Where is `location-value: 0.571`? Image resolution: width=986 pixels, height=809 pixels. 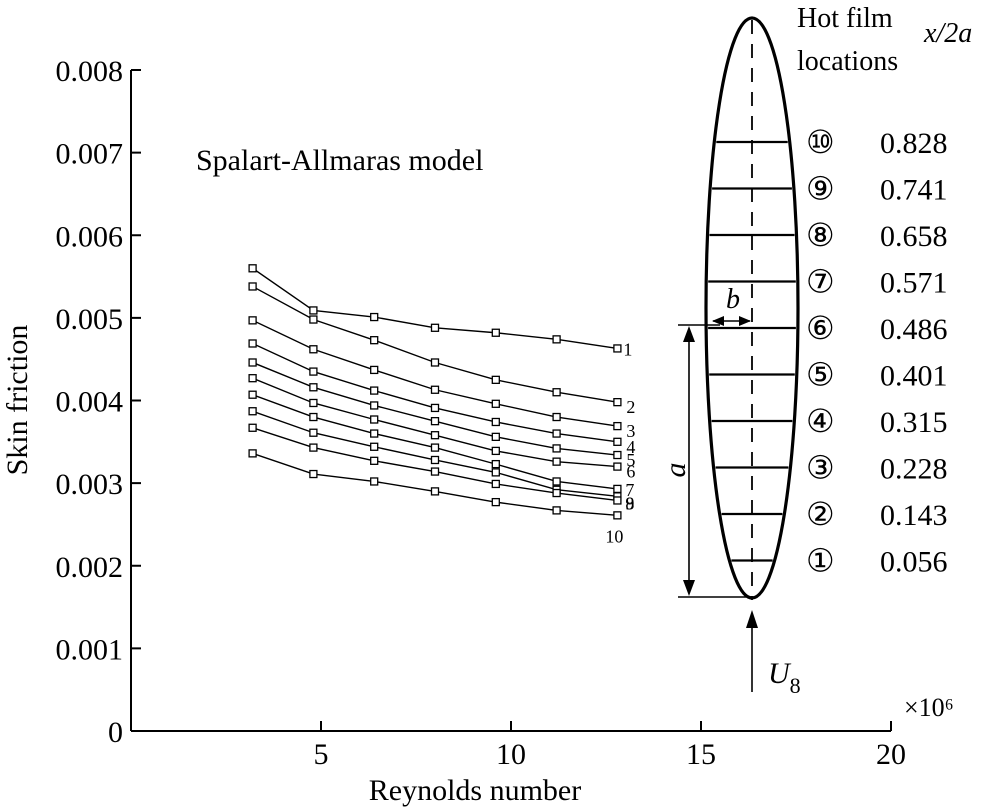 location-value: 0.571 is located at coordinates (914, 283).